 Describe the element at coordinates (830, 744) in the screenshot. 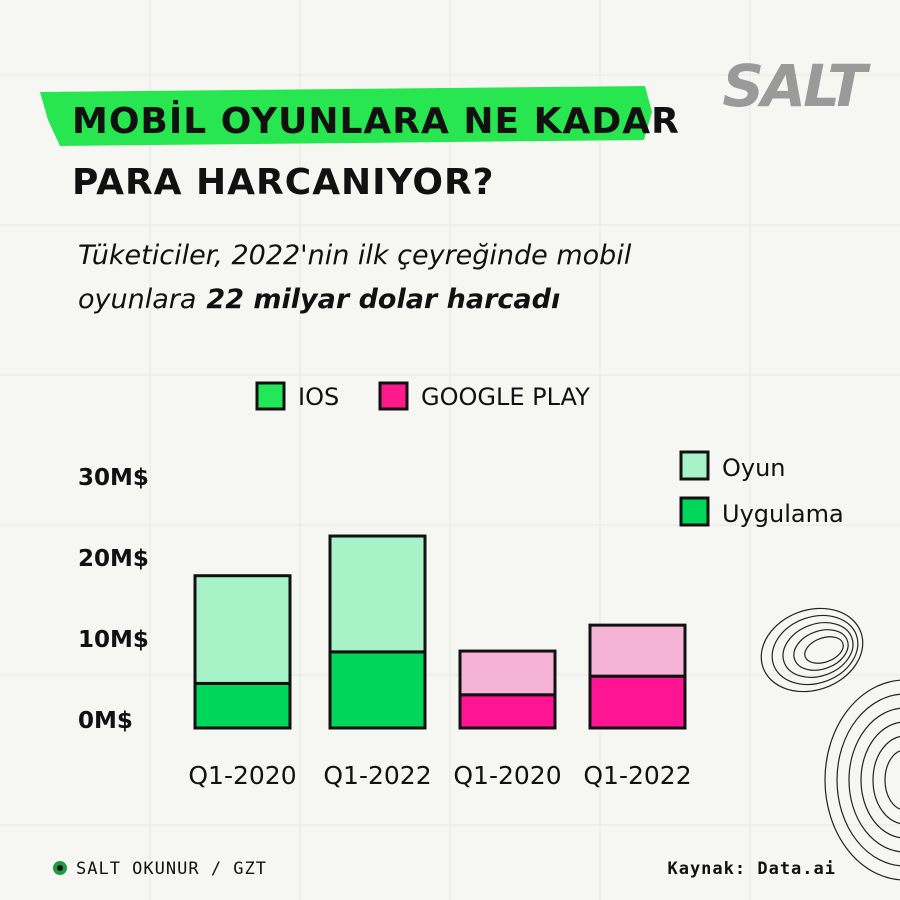

I see `decoration` at that location.